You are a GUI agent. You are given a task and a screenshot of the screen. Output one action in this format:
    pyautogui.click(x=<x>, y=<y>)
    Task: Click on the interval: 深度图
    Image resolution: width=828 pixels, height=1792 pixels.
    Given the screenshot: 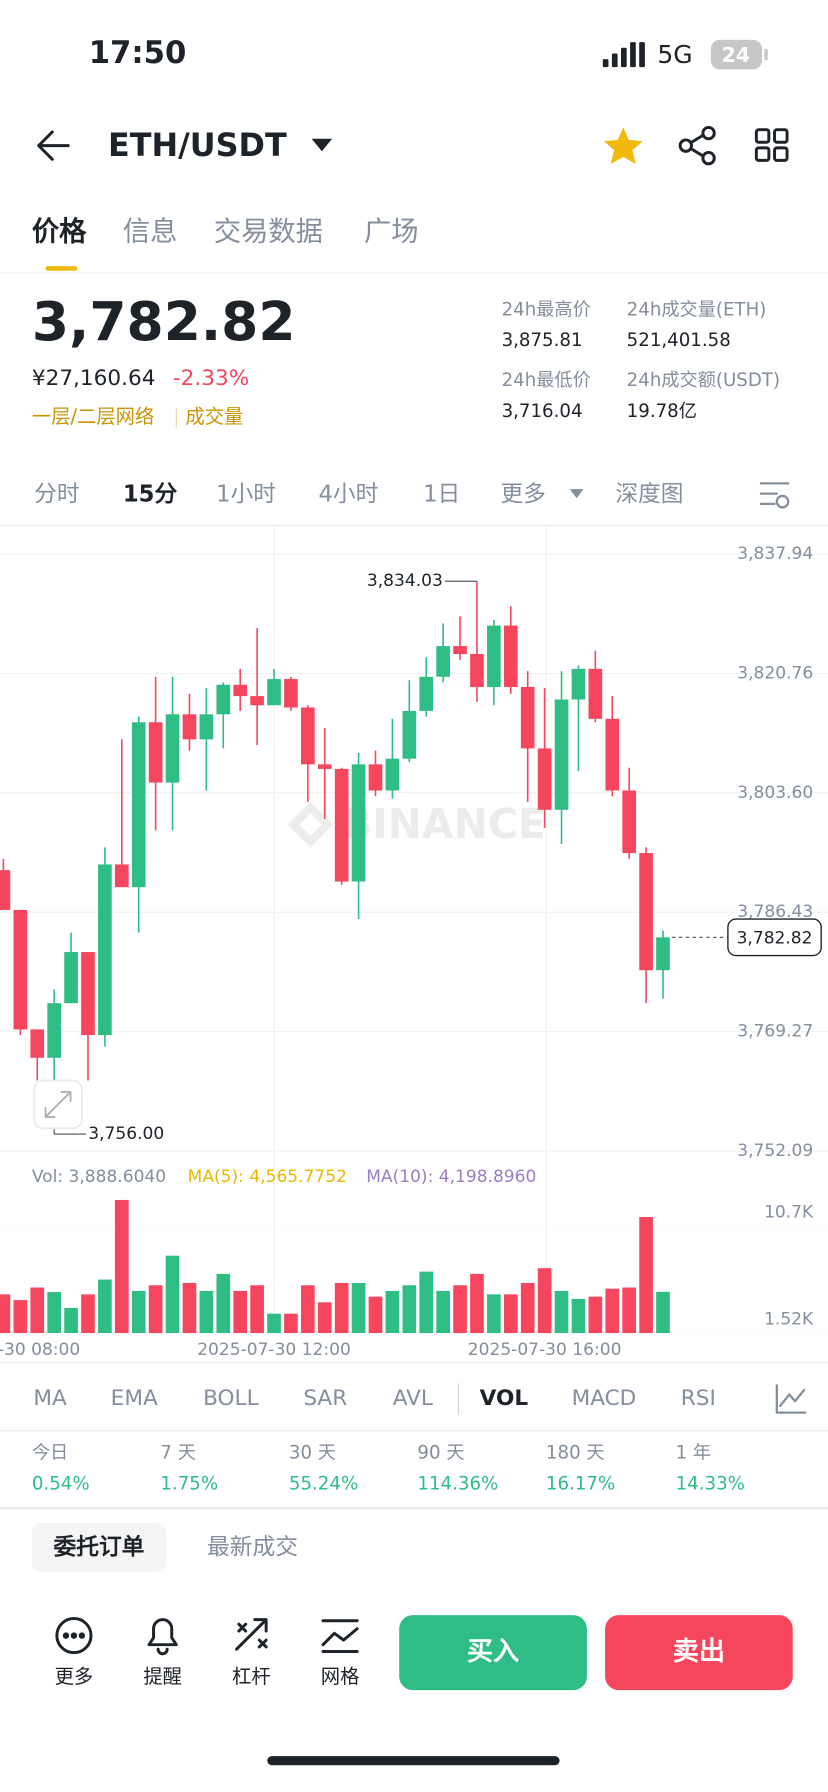 What is the action you would take?
    pyautogui.click(x=649, y=494)
    